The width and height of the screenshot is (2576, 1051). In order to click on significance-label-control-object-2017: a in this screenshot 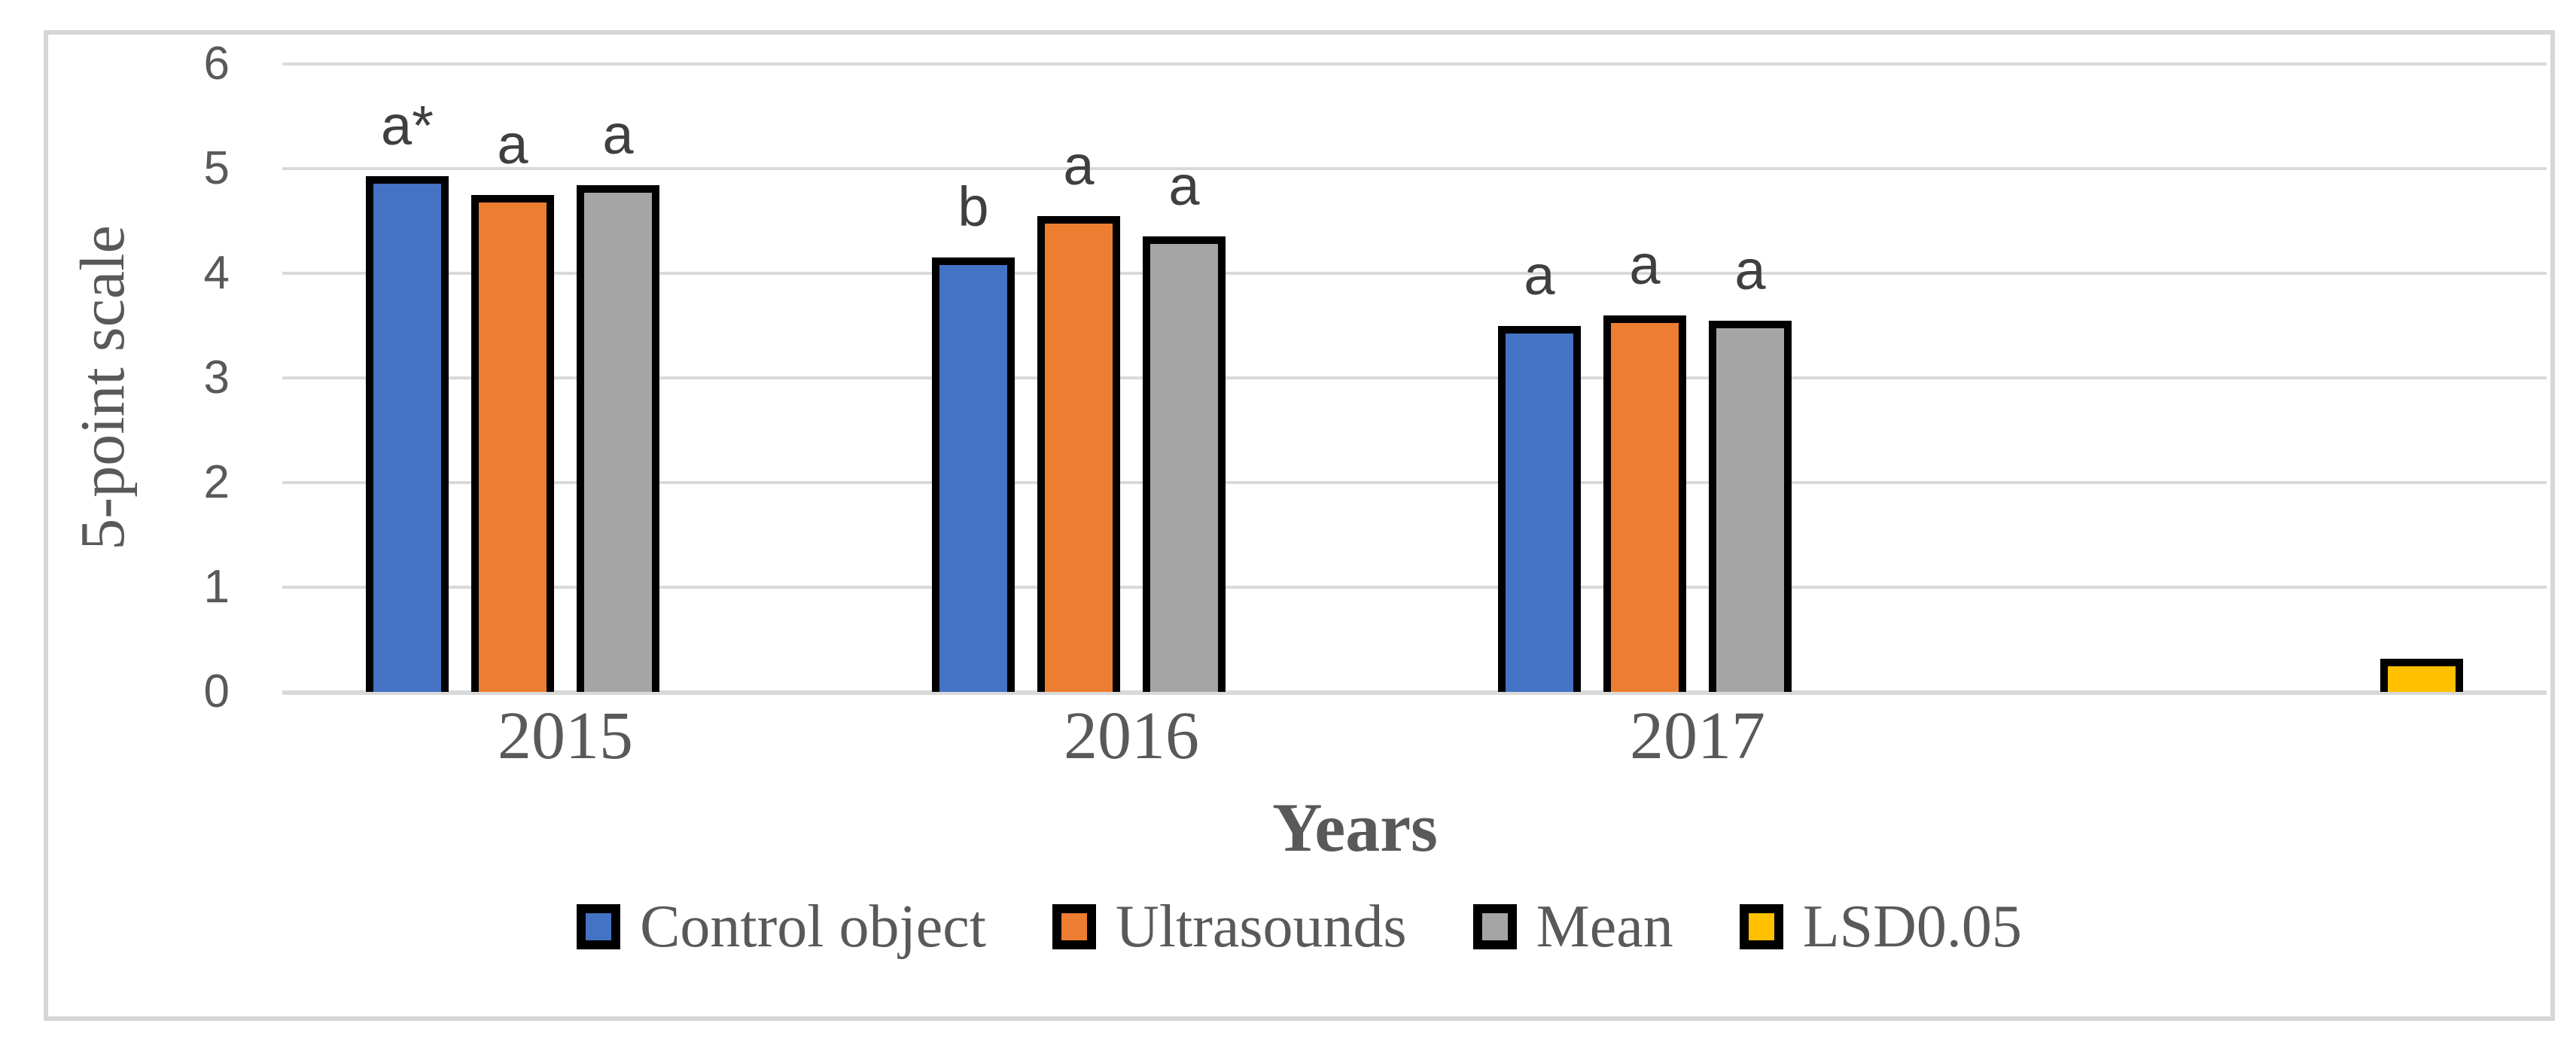, I will do `click(1540, 274)`.